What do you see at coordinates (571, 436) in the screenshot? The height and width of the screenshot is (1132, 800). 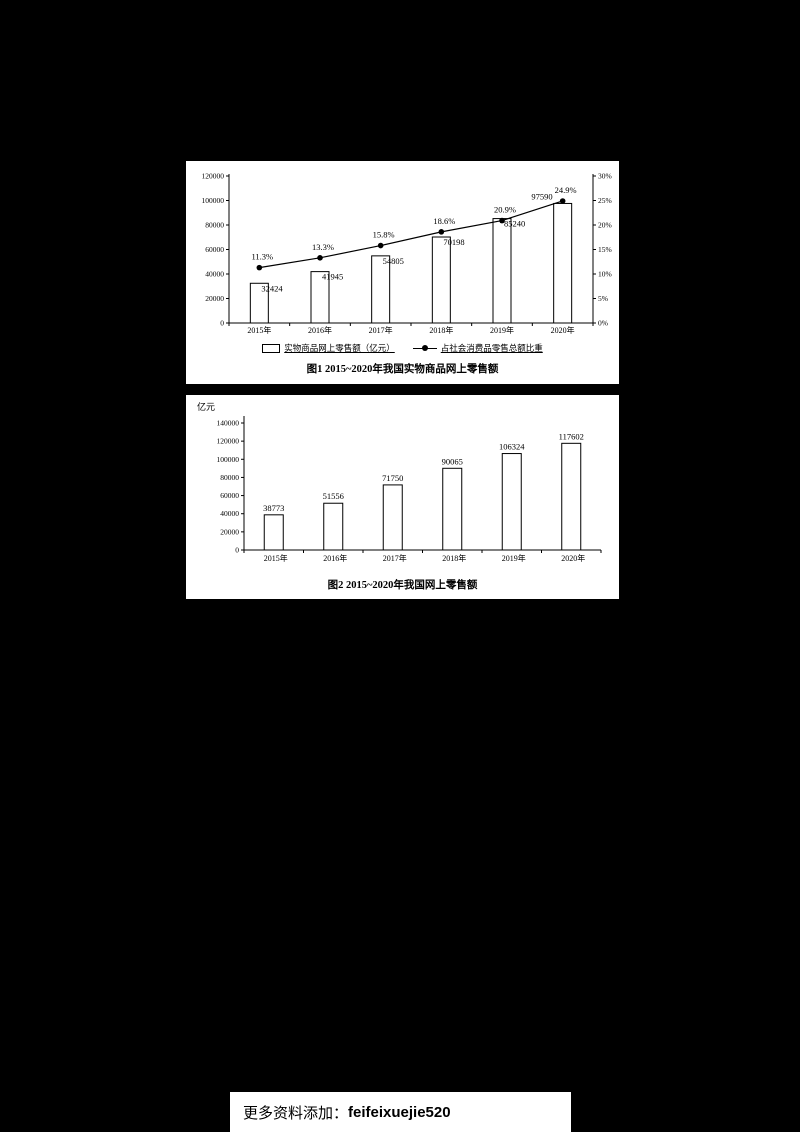 I see `fig2-bar-value-label: 117602` at bounding box center [571, 436].